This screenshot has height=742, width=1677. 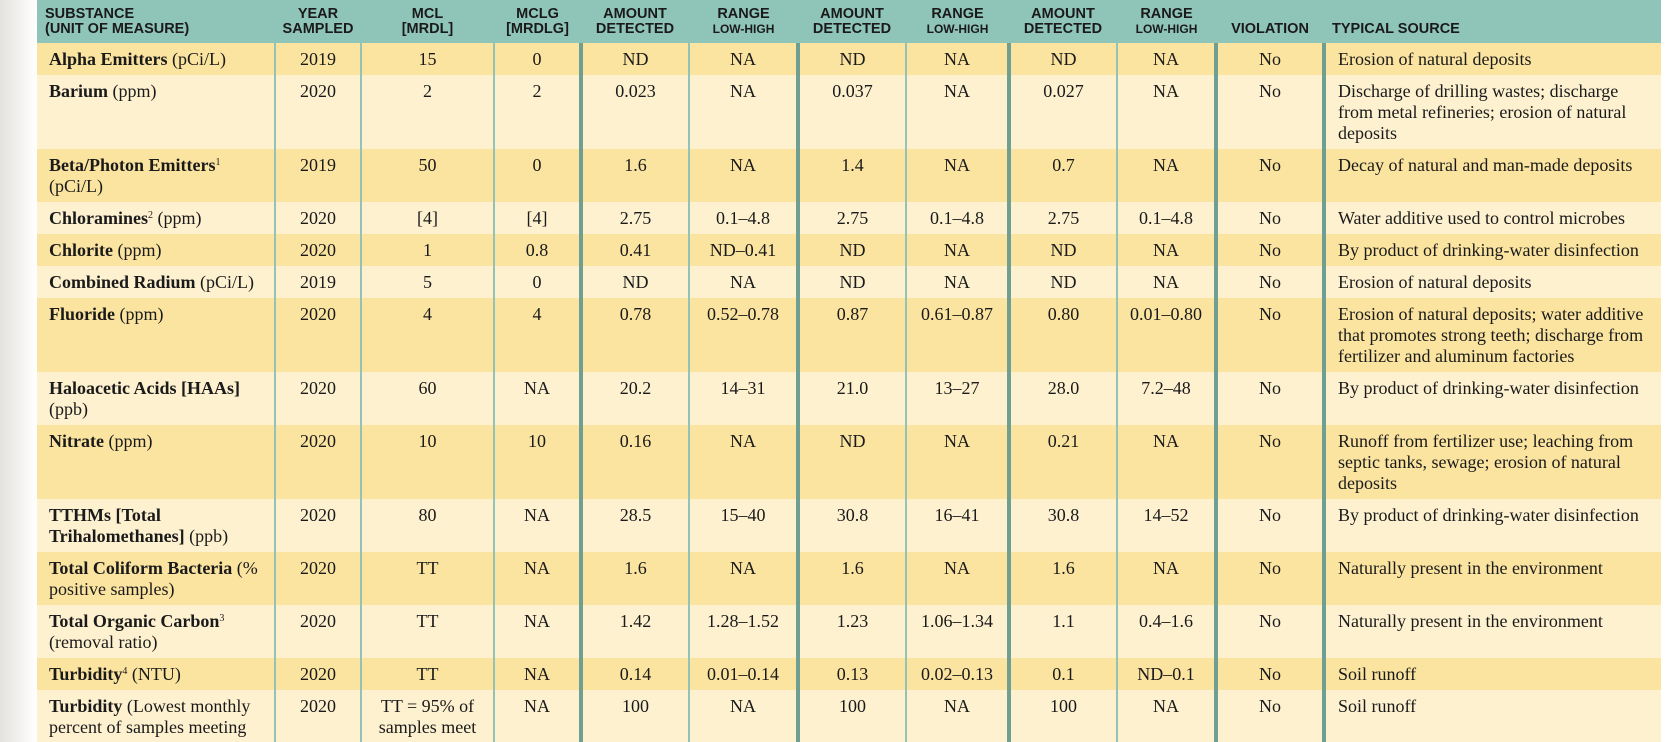 I want to click on value-cell: 100, so click(x=1062, y=716).